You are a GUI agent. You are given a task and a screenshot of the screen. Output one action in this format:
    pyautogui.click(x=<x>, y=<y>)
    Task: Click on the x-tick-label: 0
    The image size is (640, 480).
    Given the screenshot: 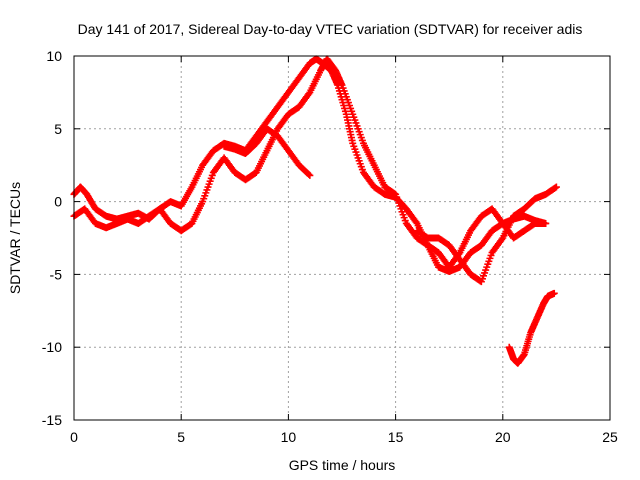 What is the action you would take?
    pyautogui.click(x=74, y=437)
    